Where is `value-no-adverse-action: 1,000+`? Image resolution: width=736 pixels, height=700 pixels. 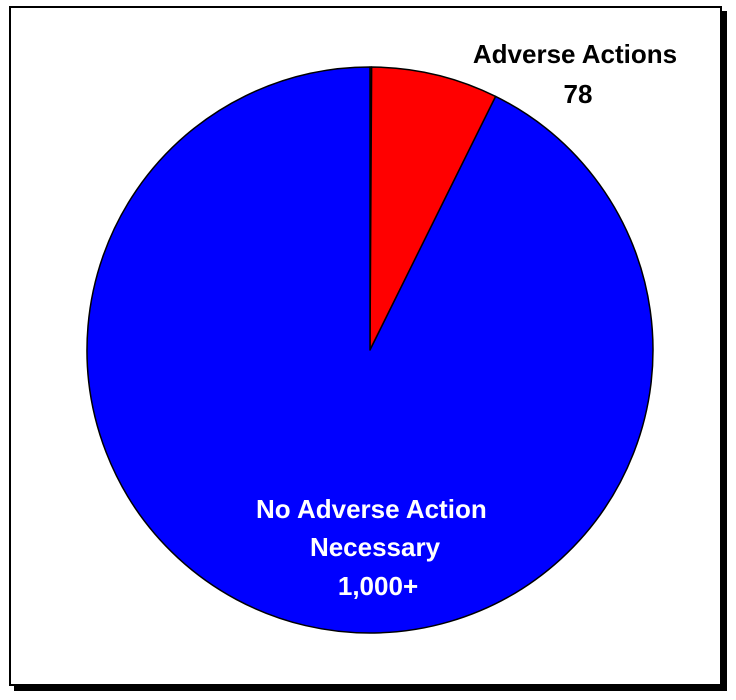 value-no-adverse-action: 1,000+ is located at coordinates (378, 586).